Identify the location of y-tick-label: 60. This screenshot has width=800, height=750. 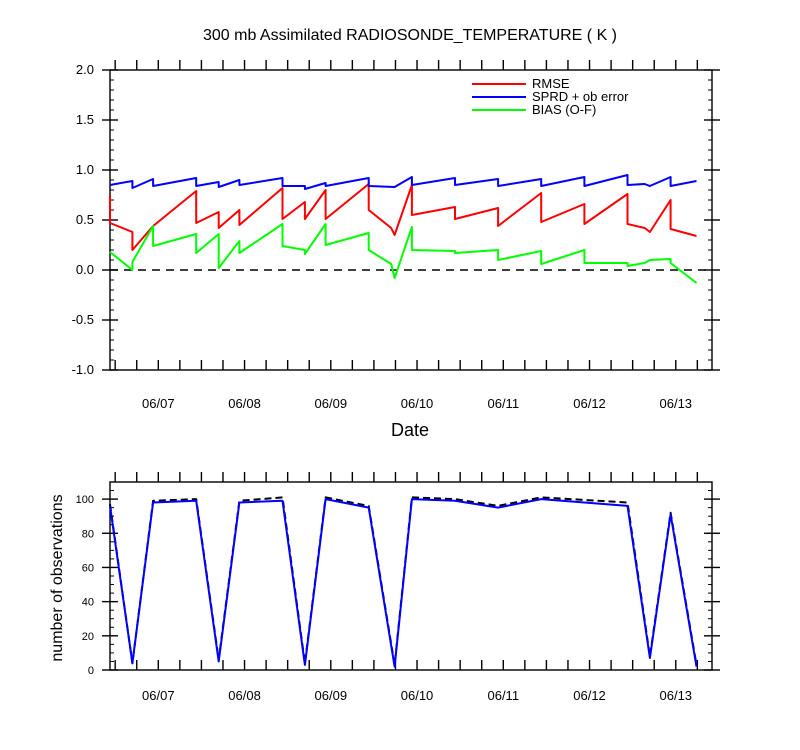
(88, 568).